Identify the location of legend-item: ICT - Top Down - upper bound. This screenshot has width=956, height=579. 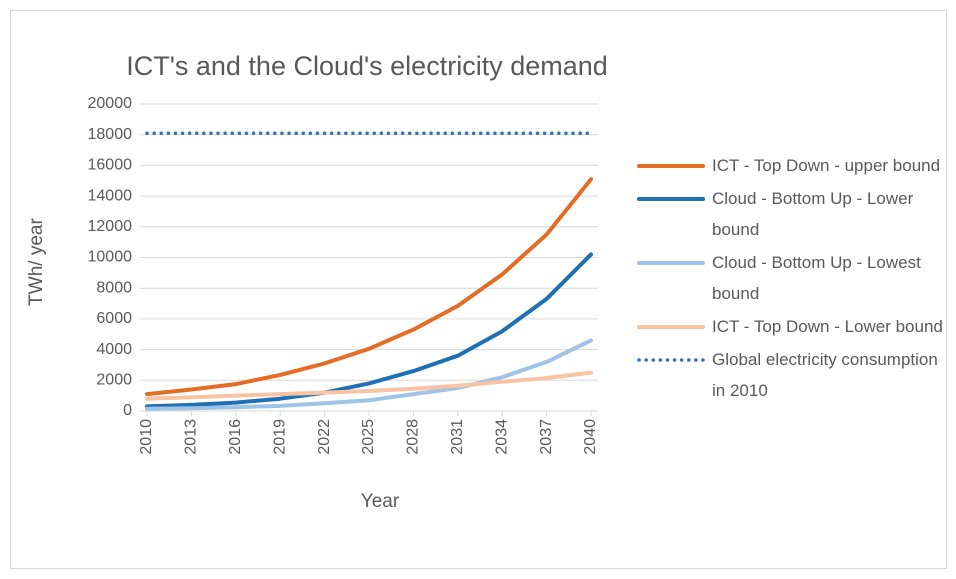
(792, 166).